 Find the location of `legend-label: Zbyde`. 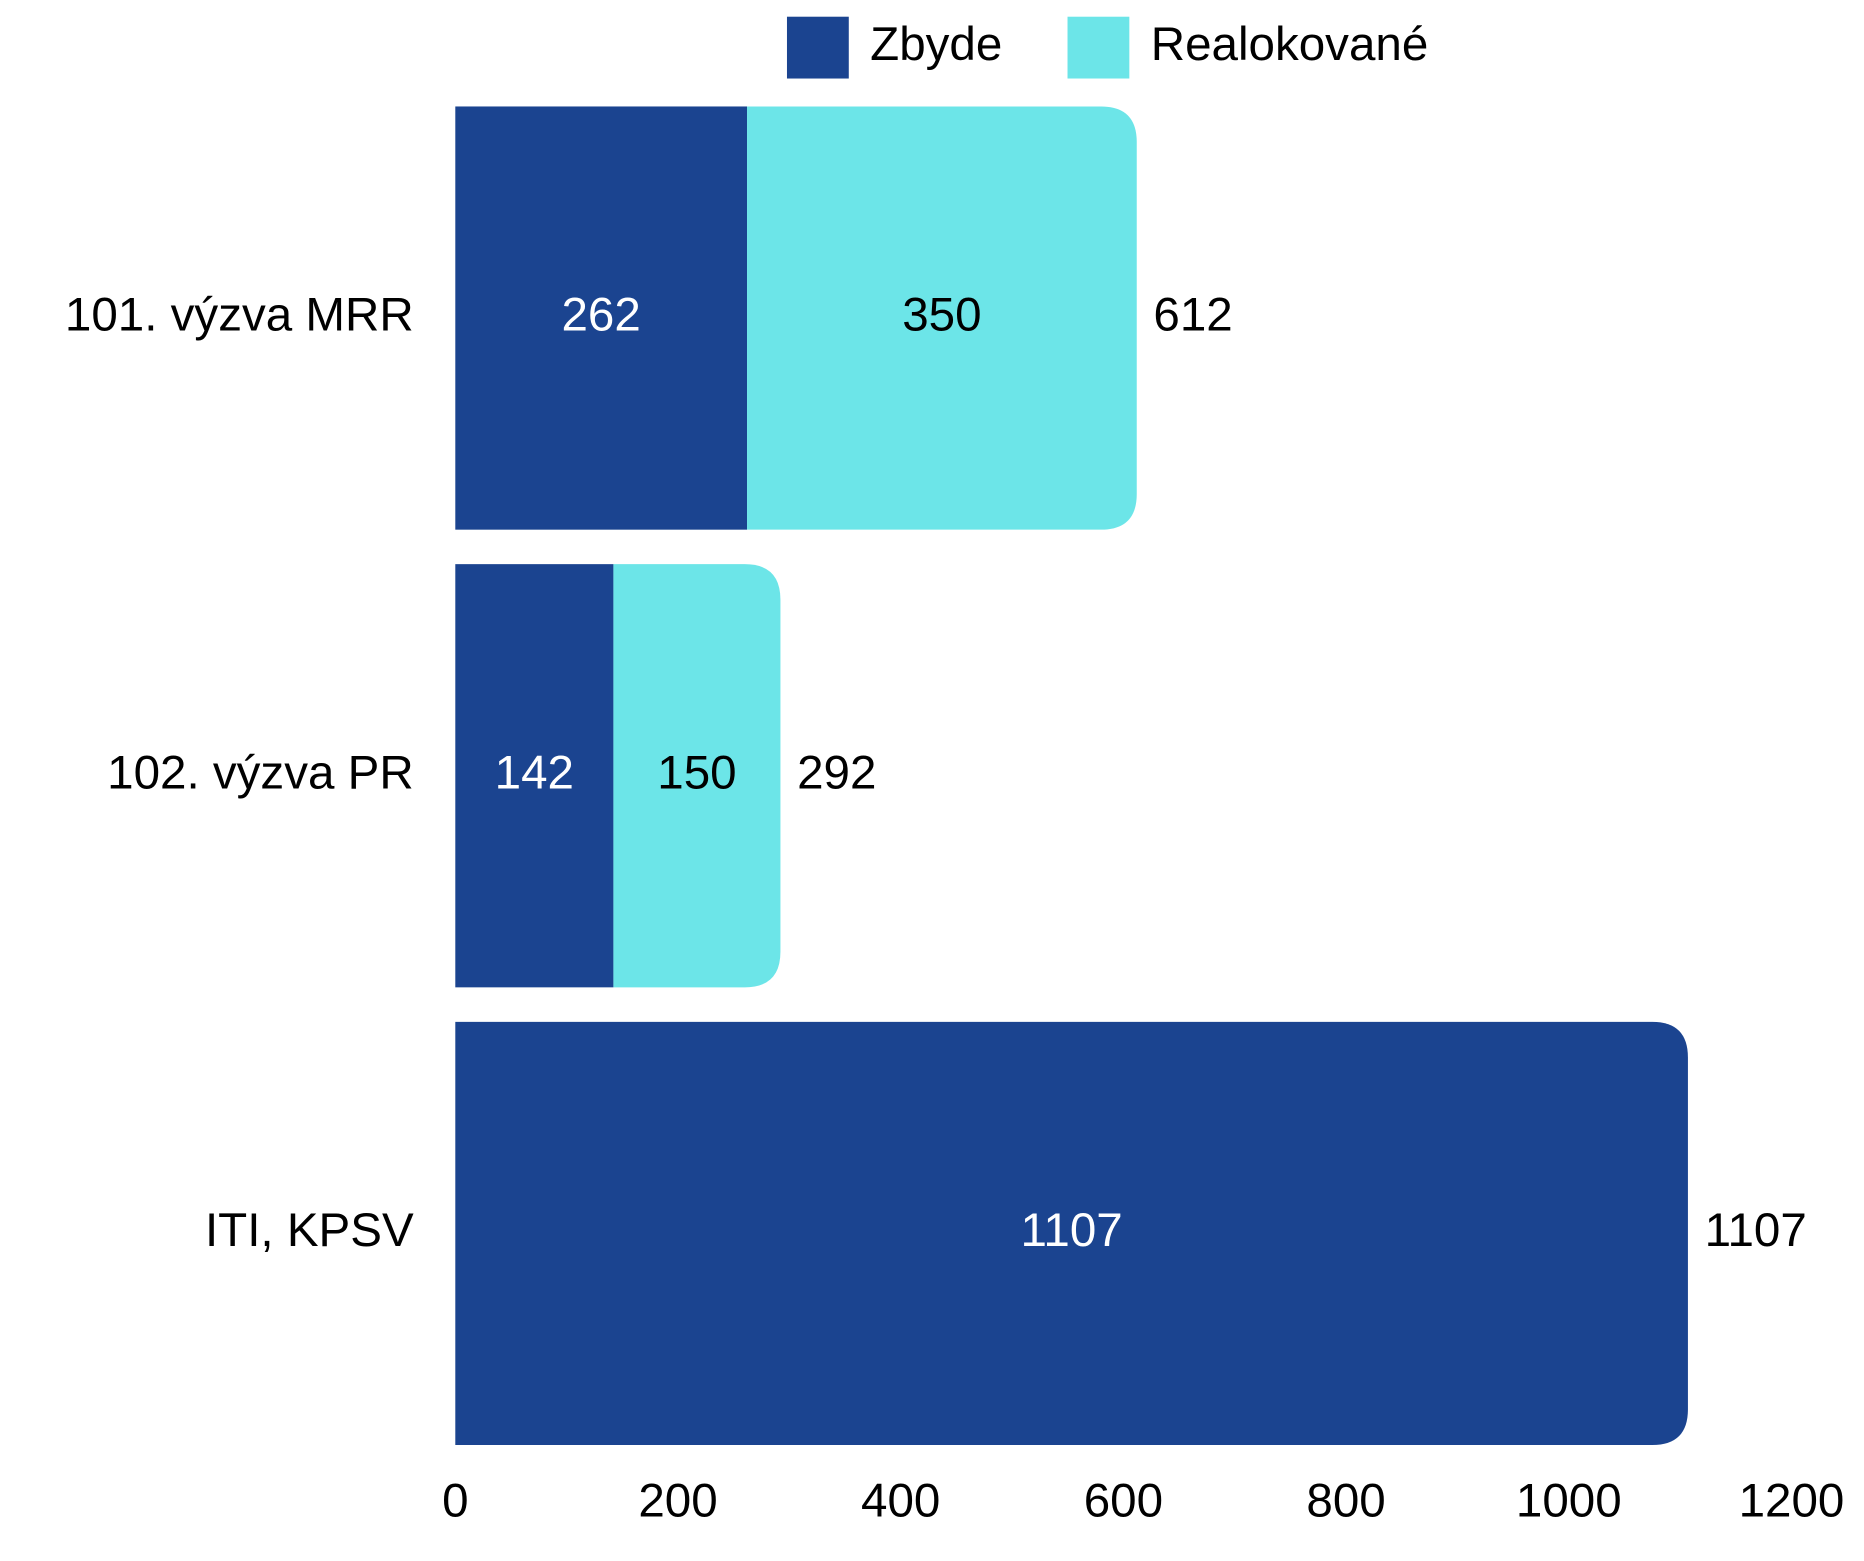

legend-label: Zbyde is located at coordinates (936, 44).